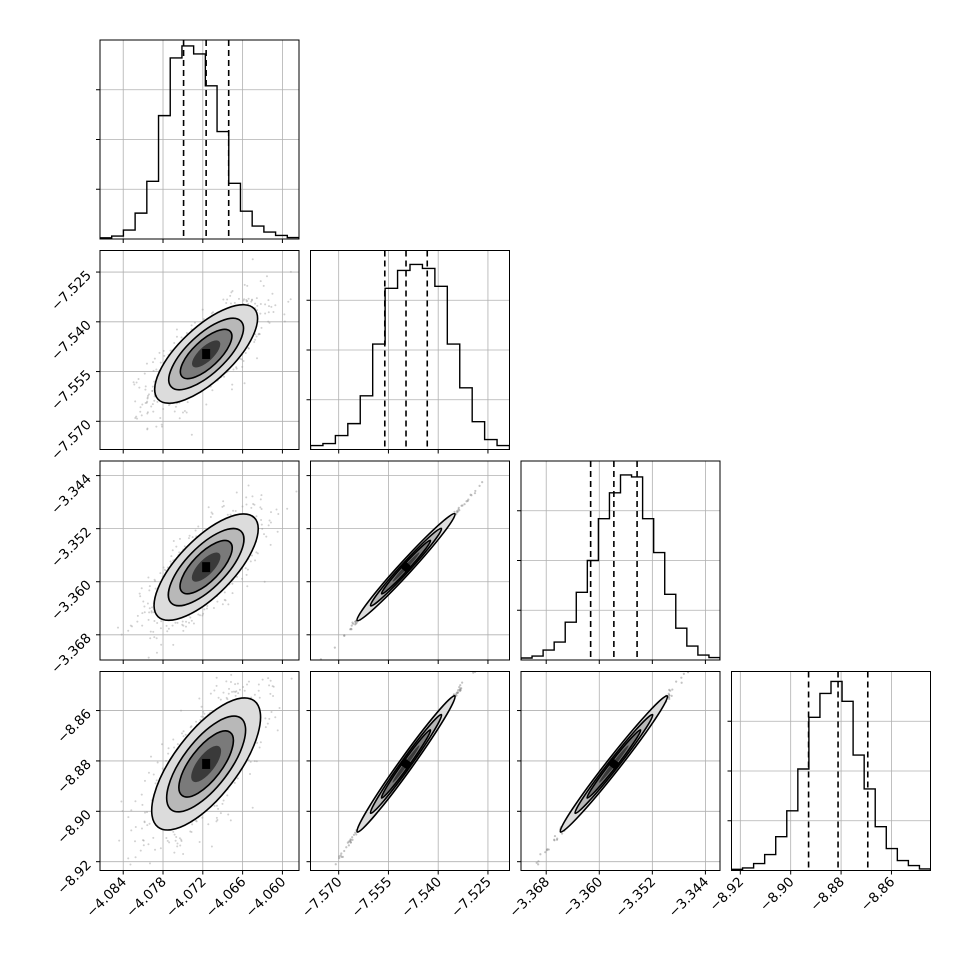  I want to click on x-tick-label: −7.525, so click(471, 897).